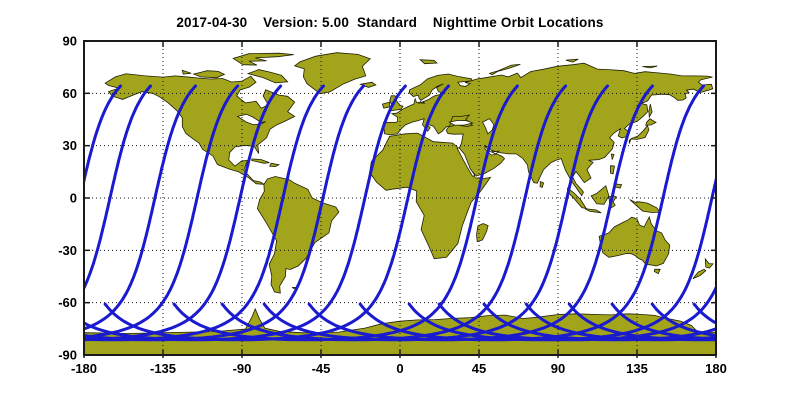 The width and height of the screenshot is (800, 400). Describe the element at coordinates (428, 62) in the screenshot. I see `landmass-svalbard` at that location.